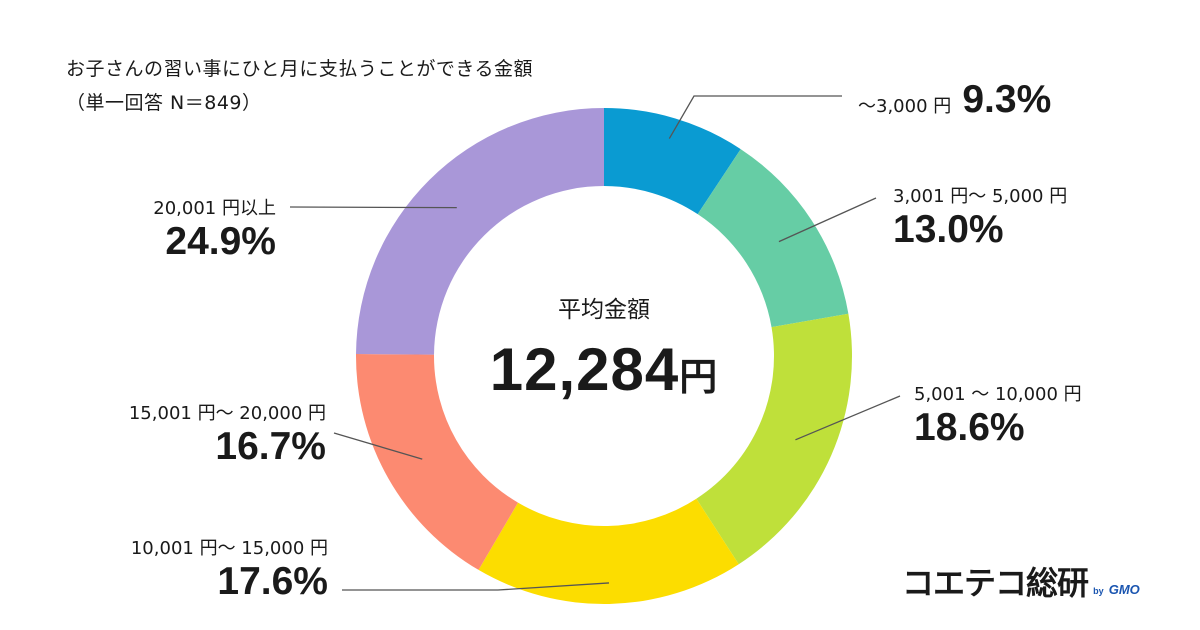 The height and width of the screenshot is (630, 1200). I want to click on slice-label-1: 3,001 円～ 5,000 円 13.0%, so click(980, 219).